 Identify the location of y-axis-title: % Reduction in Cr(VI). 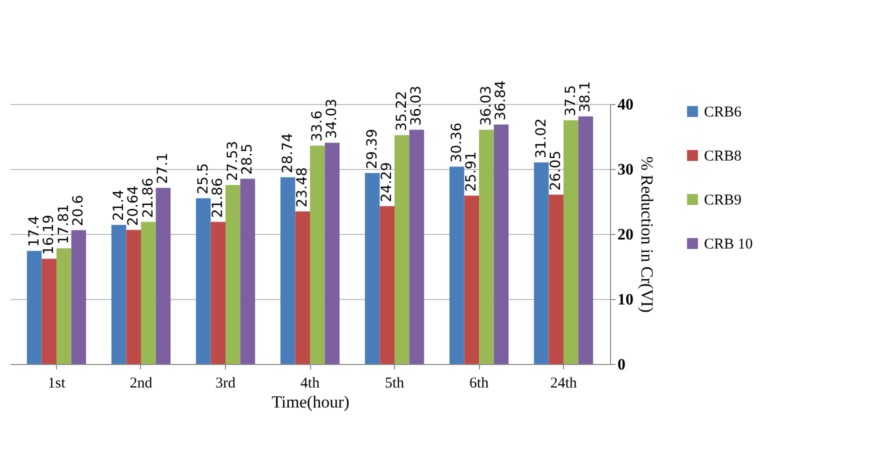
(647, 234).